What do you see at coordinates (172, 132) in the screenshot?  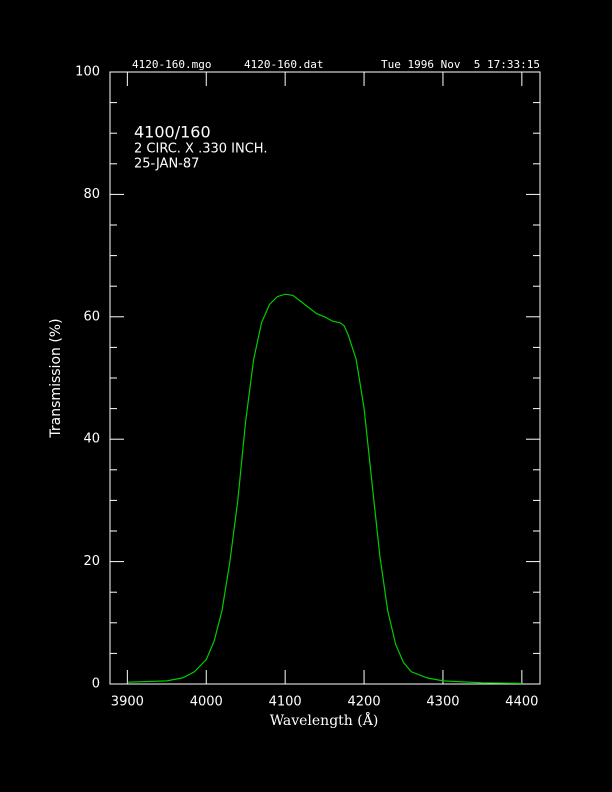 I see `annotation-title: 4100/160` at bounding box center [172, 132].